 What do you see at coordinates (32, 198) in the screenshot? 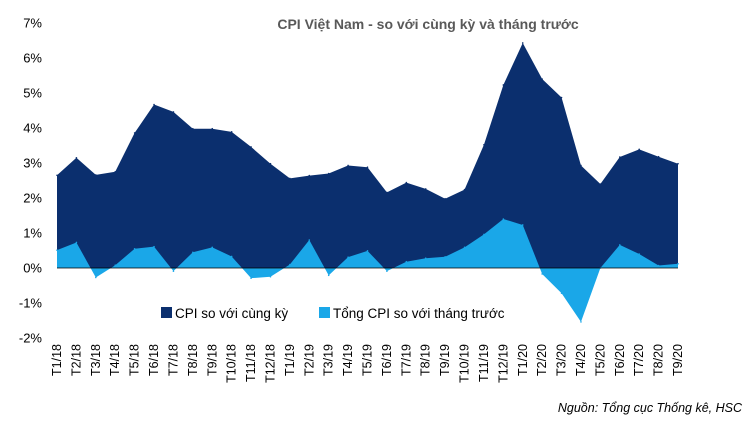
I see `y-tick-label: 2%` at bounding box center [32, 198].